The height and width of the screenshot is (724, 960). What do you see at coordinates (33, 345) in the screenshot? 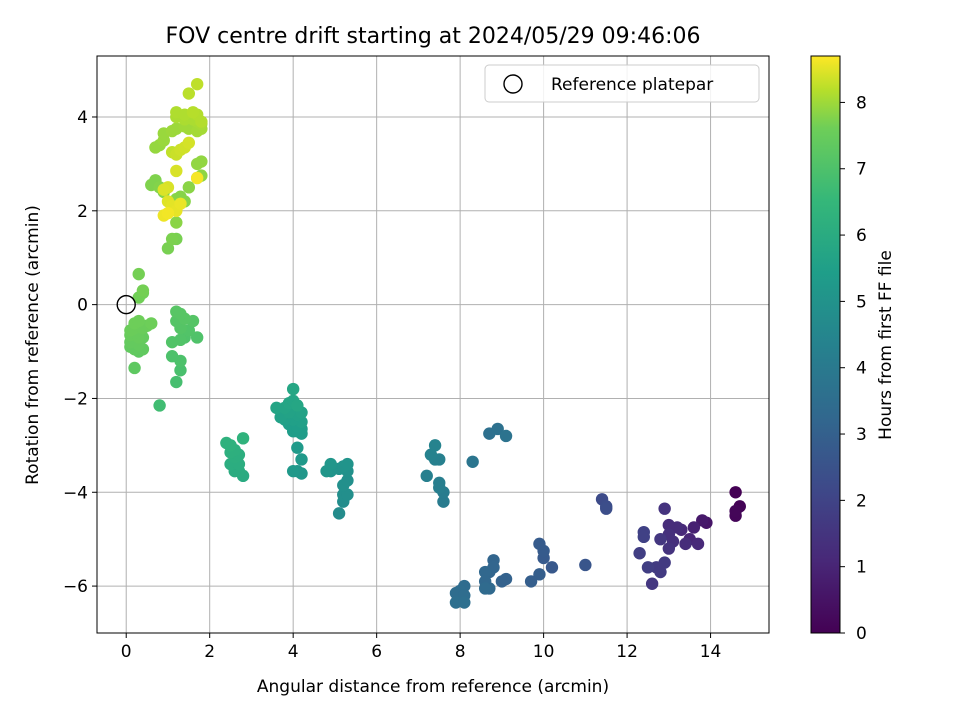
I see `y-axis-label: Rotation from reference (arcmin)` at bounding box center [33, 345].